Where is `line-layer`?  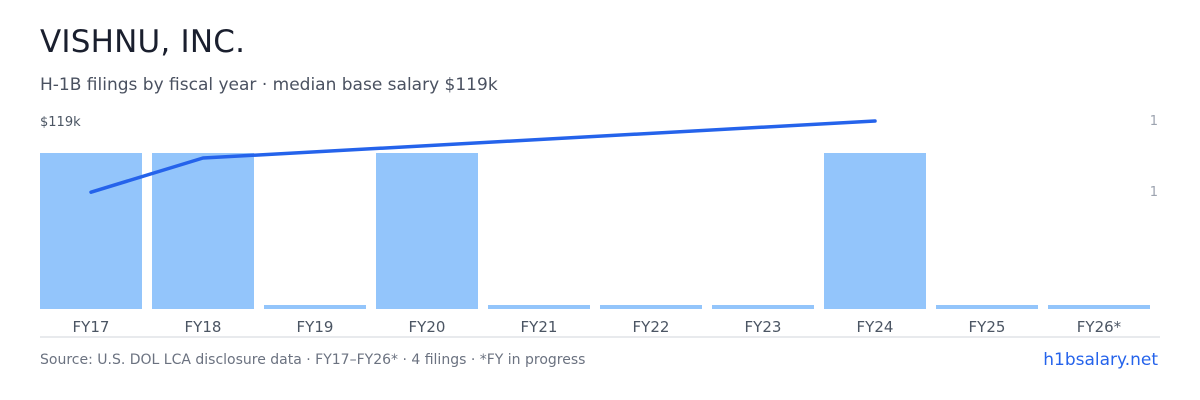
line-layer is located at coordinates (483, 156).